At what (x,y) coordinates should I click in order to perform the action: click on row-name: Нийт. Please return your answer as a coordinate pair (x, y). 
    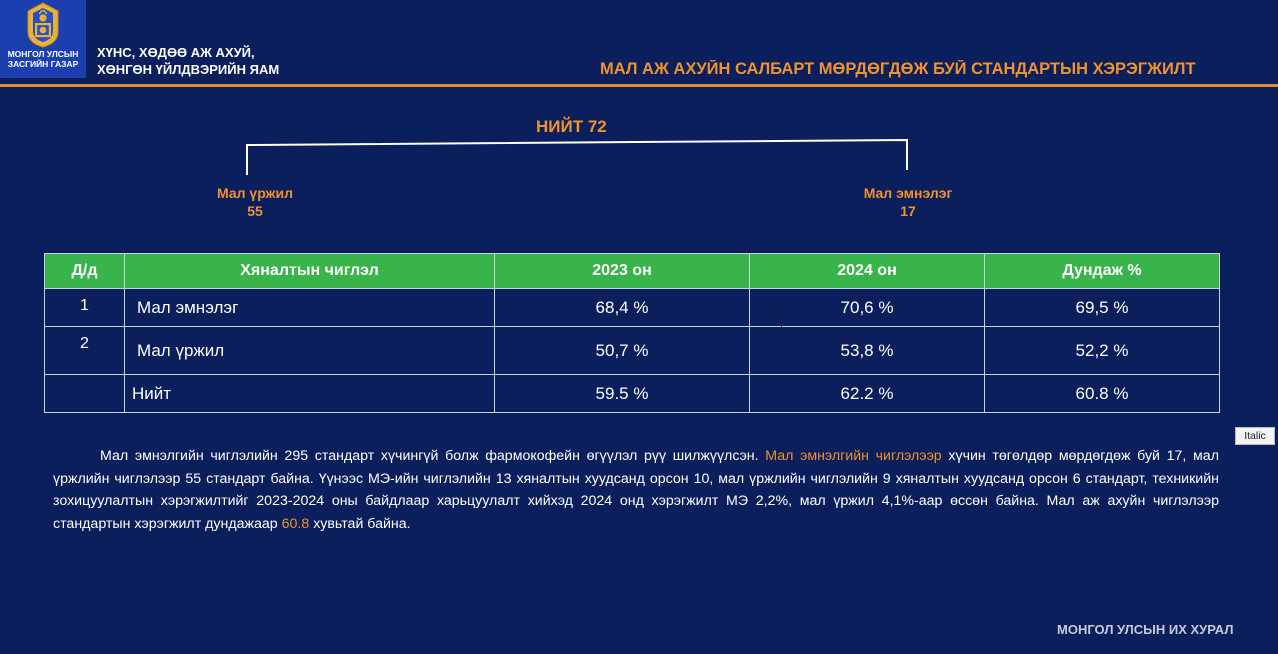
    Looking at the image, I should click on (309, 393).